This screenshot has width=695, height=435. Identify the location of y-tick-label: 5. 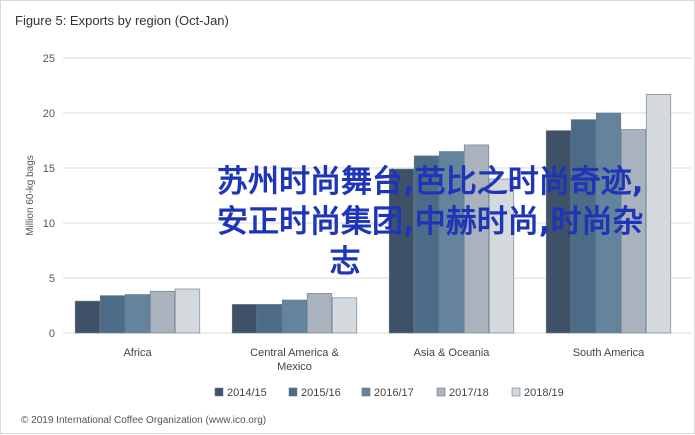
(52, 279).